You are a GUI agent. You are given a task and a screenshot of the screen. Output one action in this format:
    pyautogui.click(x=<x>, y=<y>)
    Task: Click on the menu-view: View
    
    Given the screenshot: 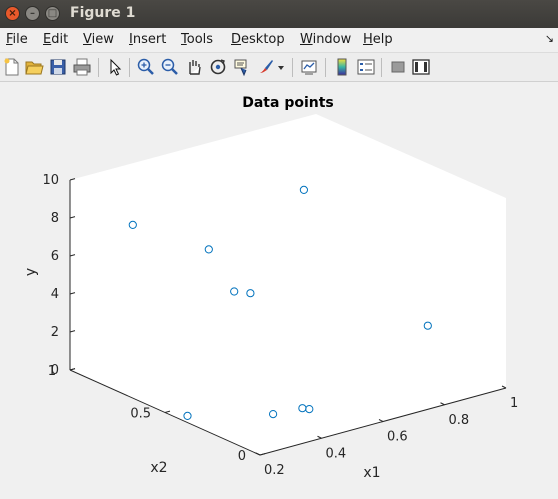 What is the action you would take?
    pyautogui.click(x=98, y=39)
    